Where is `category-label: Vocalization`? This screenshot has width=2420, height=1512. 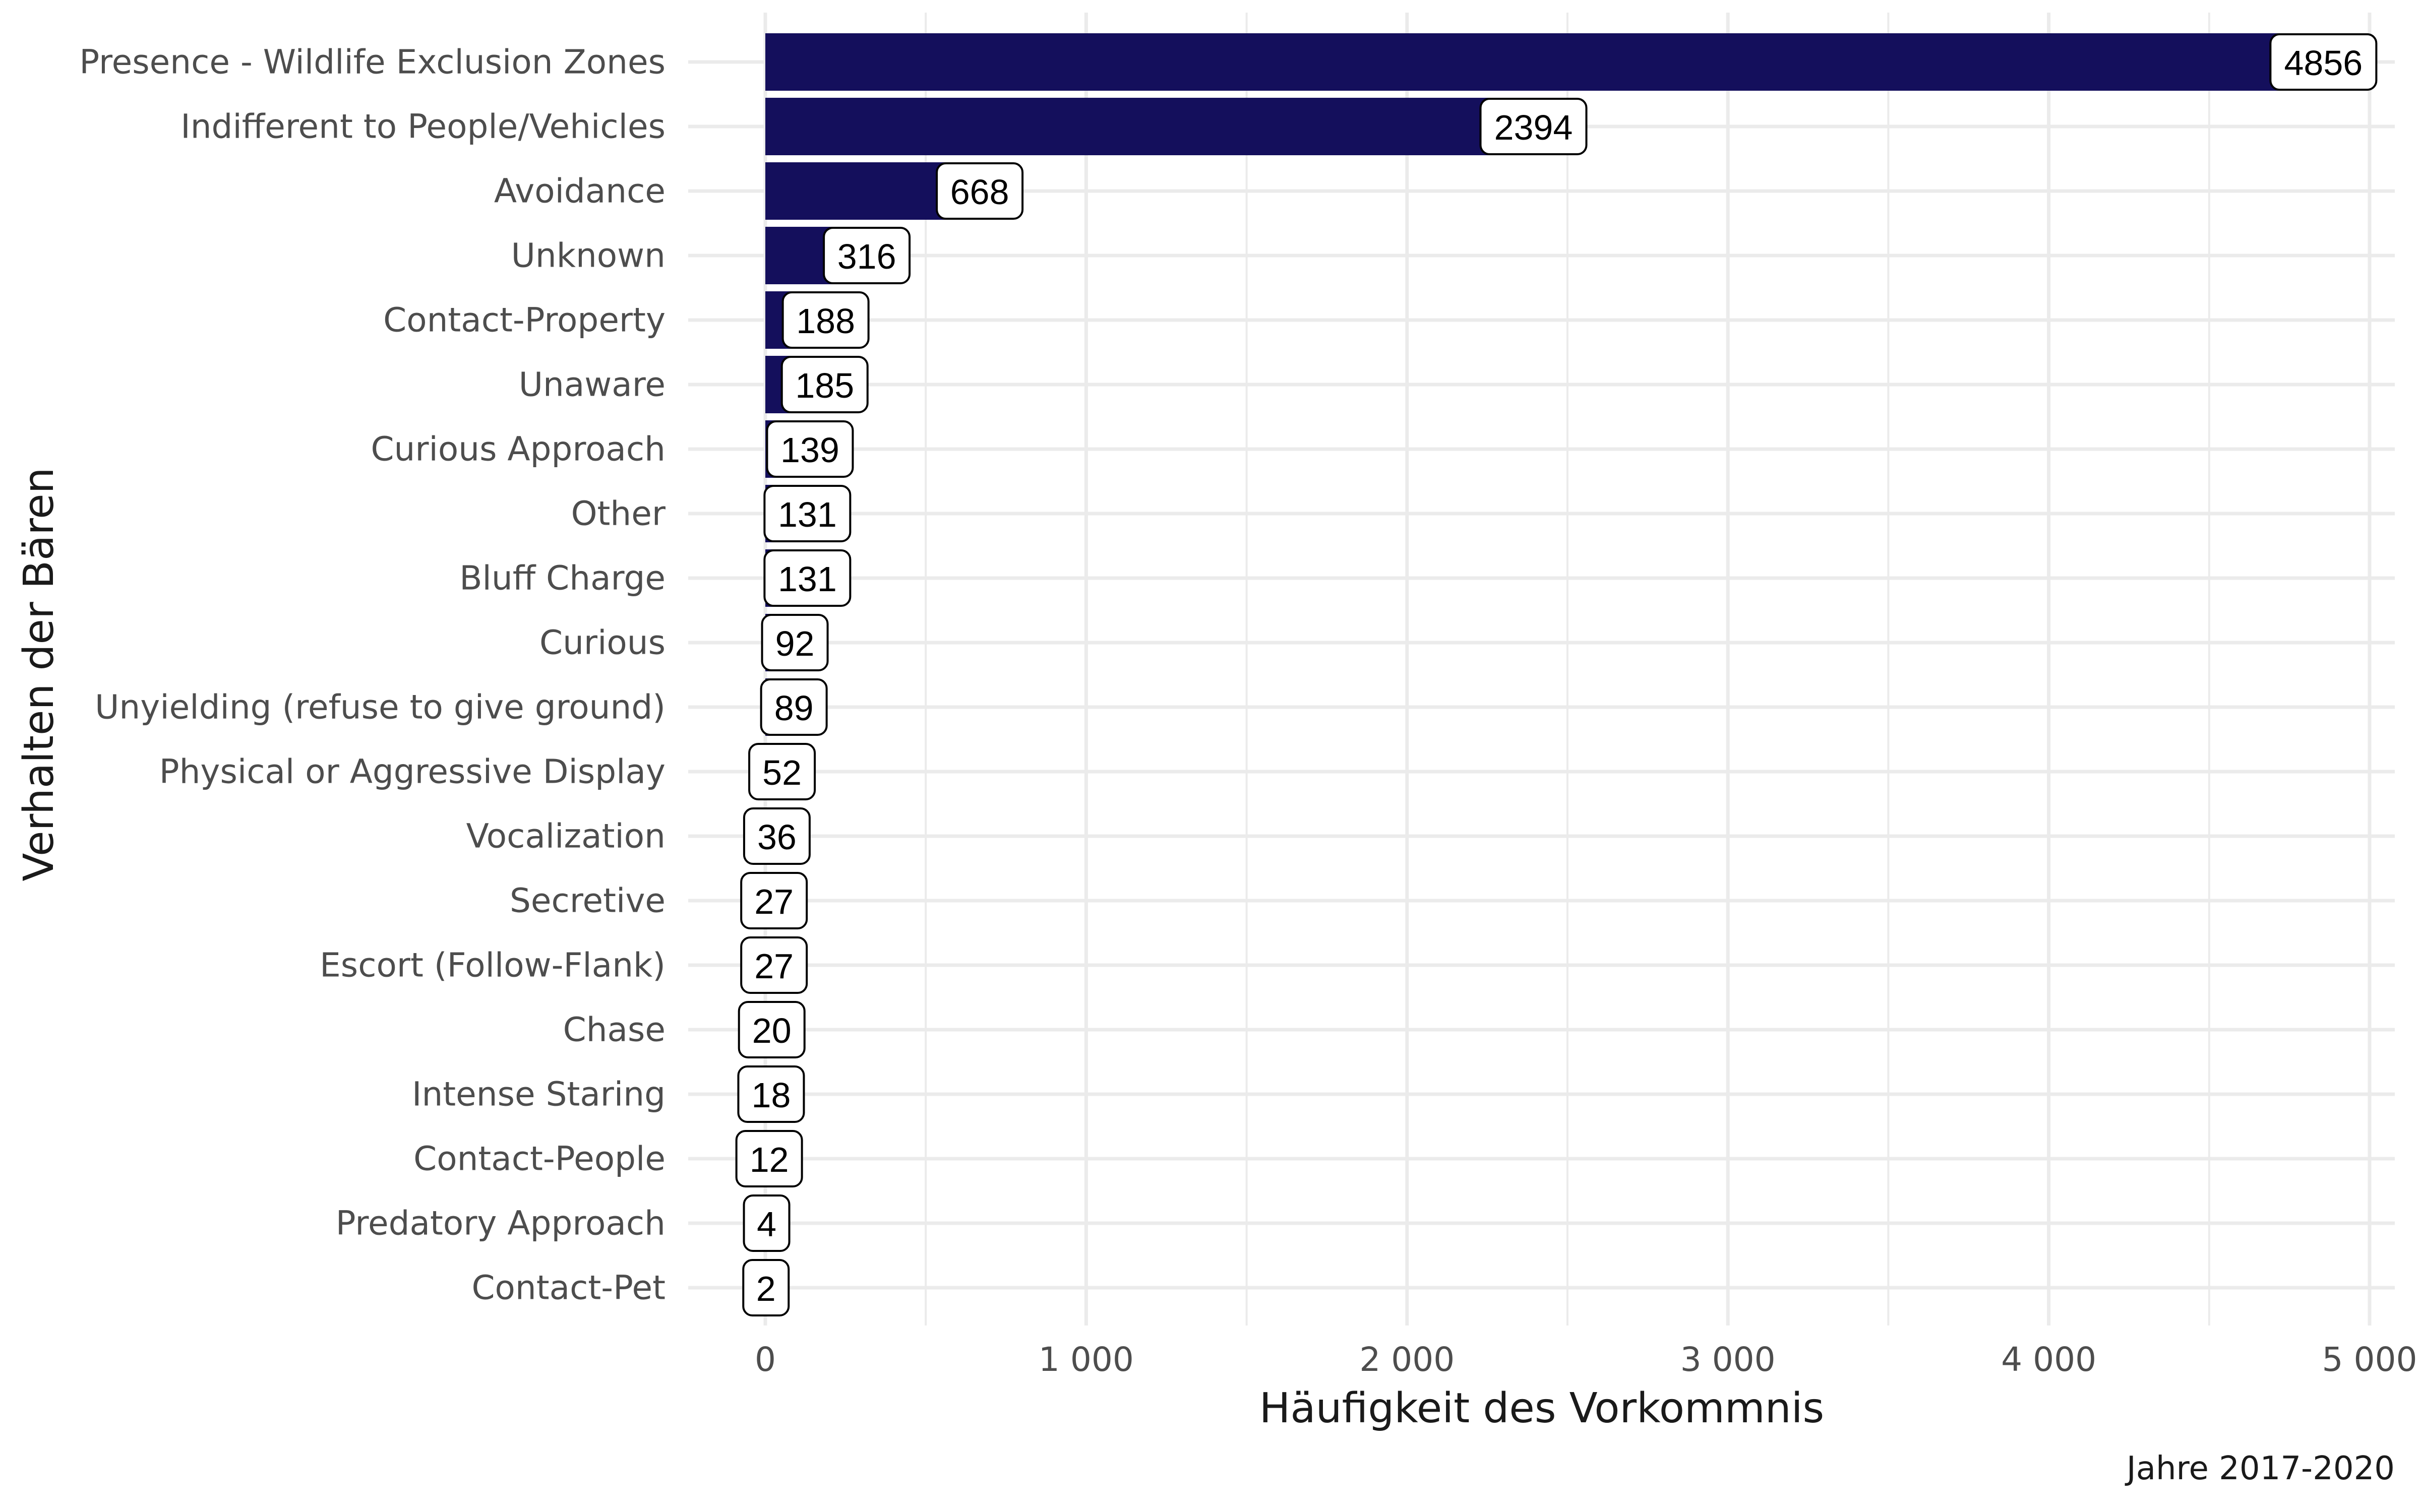
category-label: Vocalization is located at coordinates (566, 836).